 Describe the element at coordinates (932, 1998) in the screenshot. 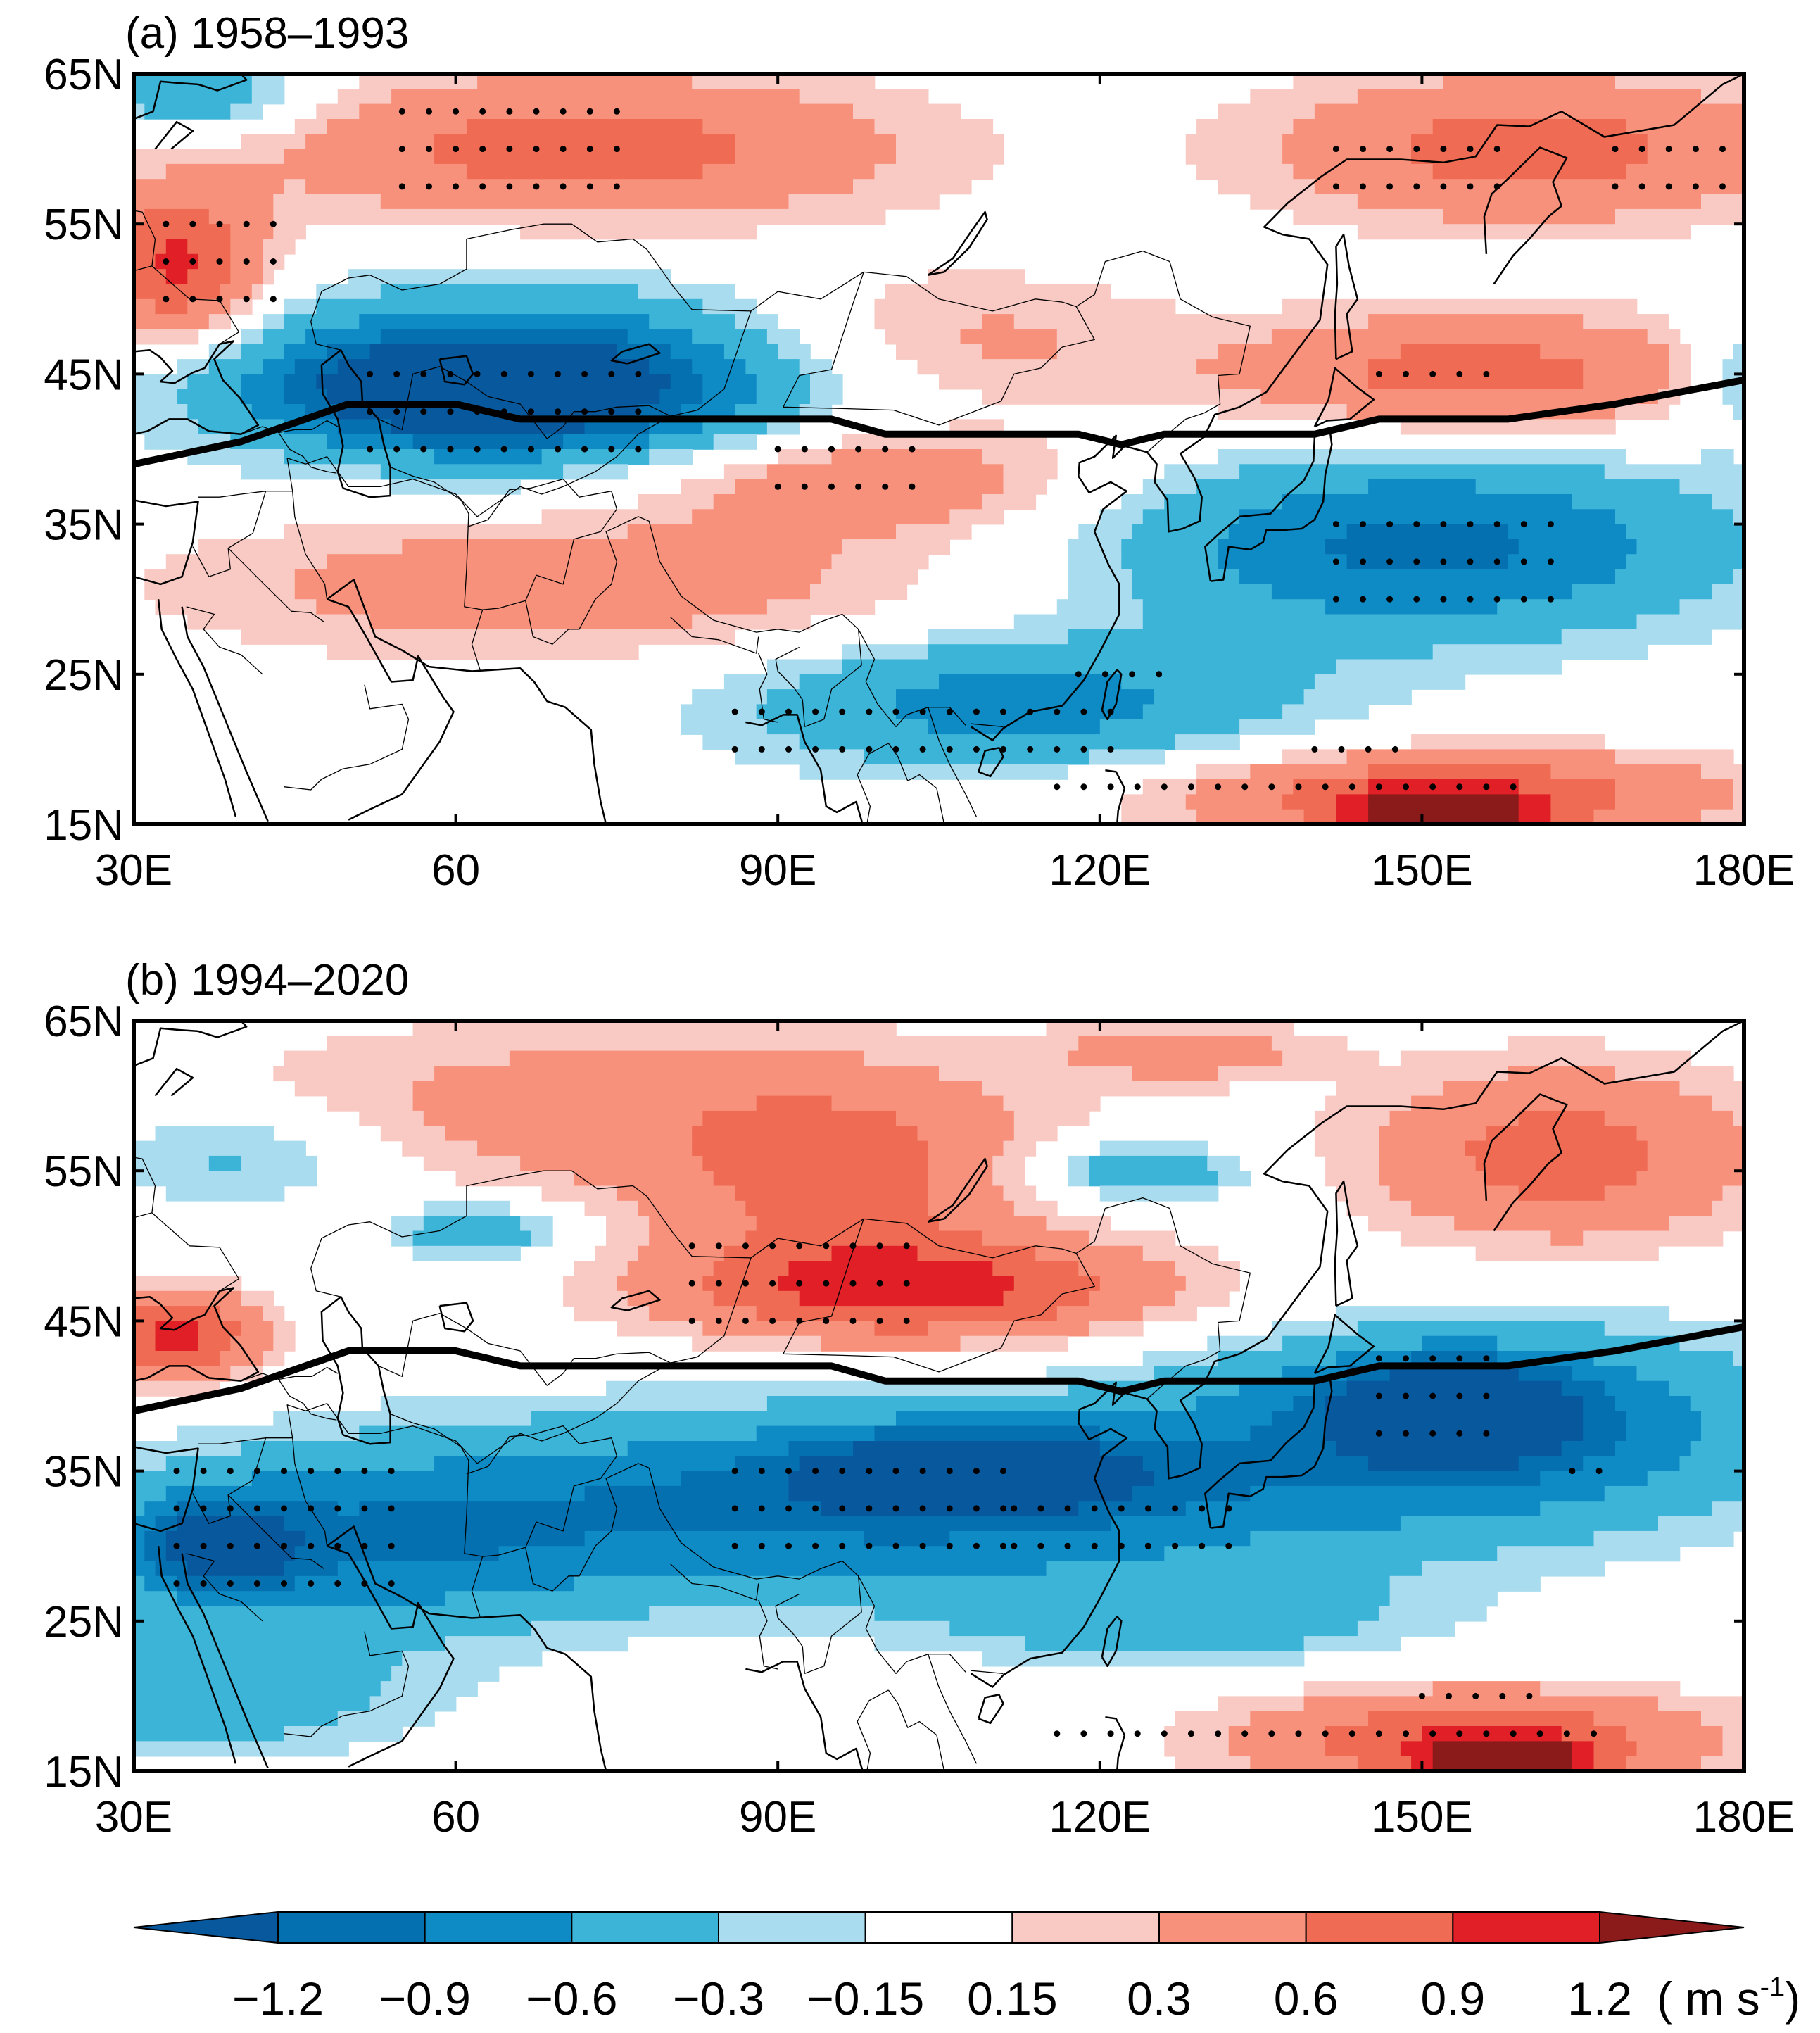

I see `colorbar-labels: −1.2 −0.9 −0.6 −0.3 −0.15 0.15 0.3 0.6 0.9 1.2` at that location.